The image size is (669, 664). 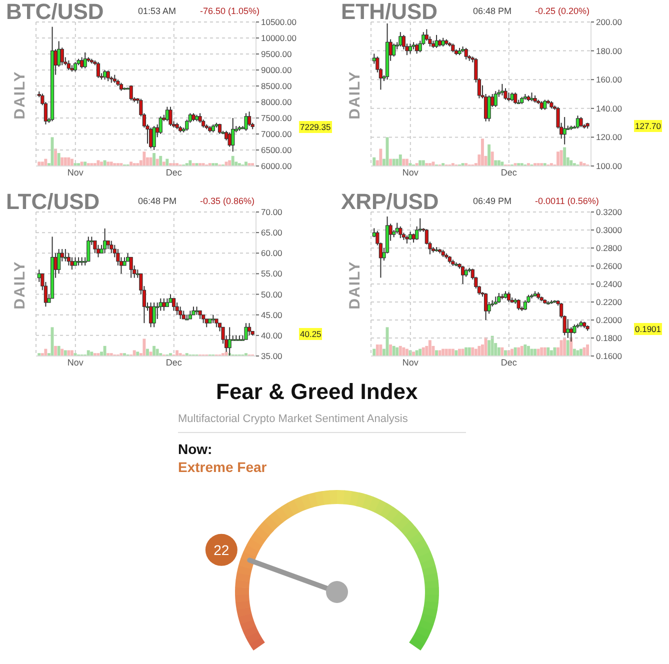 I want to click on y-tick-label: 6500.00, so click(x=276, y=150).